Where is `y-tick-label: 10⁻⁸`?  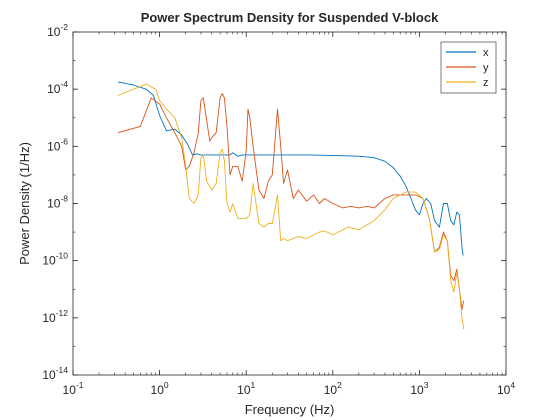 y-tick-label: 10⁻⁸ is located at coordinates (57, 202).